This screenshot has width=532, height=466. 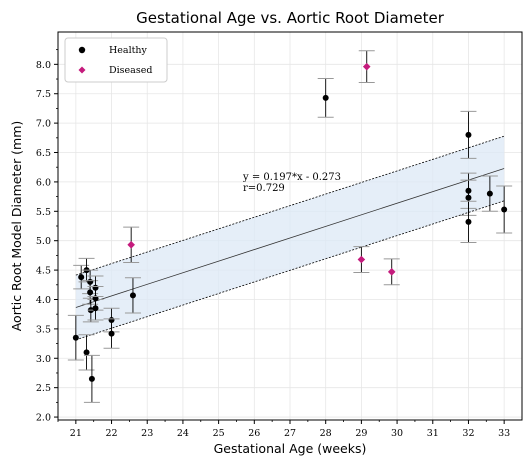 What do you see at coordinates (219, 433) in the screenshot?
I see `x-tick-label: 25` at bounding box center [219, 433].